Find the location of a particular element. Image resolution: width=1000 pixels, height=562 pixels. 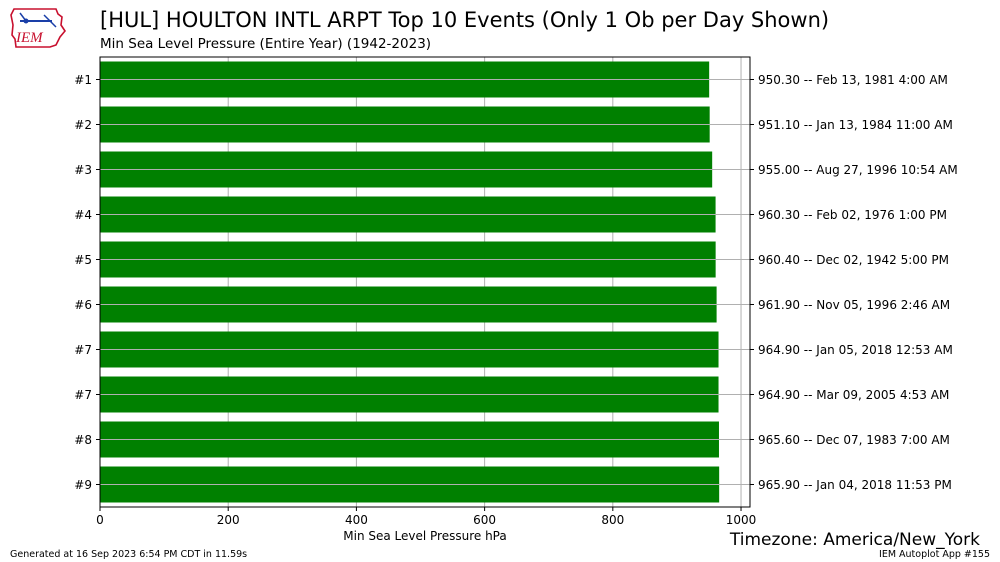

bar-data-label: 951.10 -- Jan 13, 1984 11:00 AM is located at coordinates (855, 125).